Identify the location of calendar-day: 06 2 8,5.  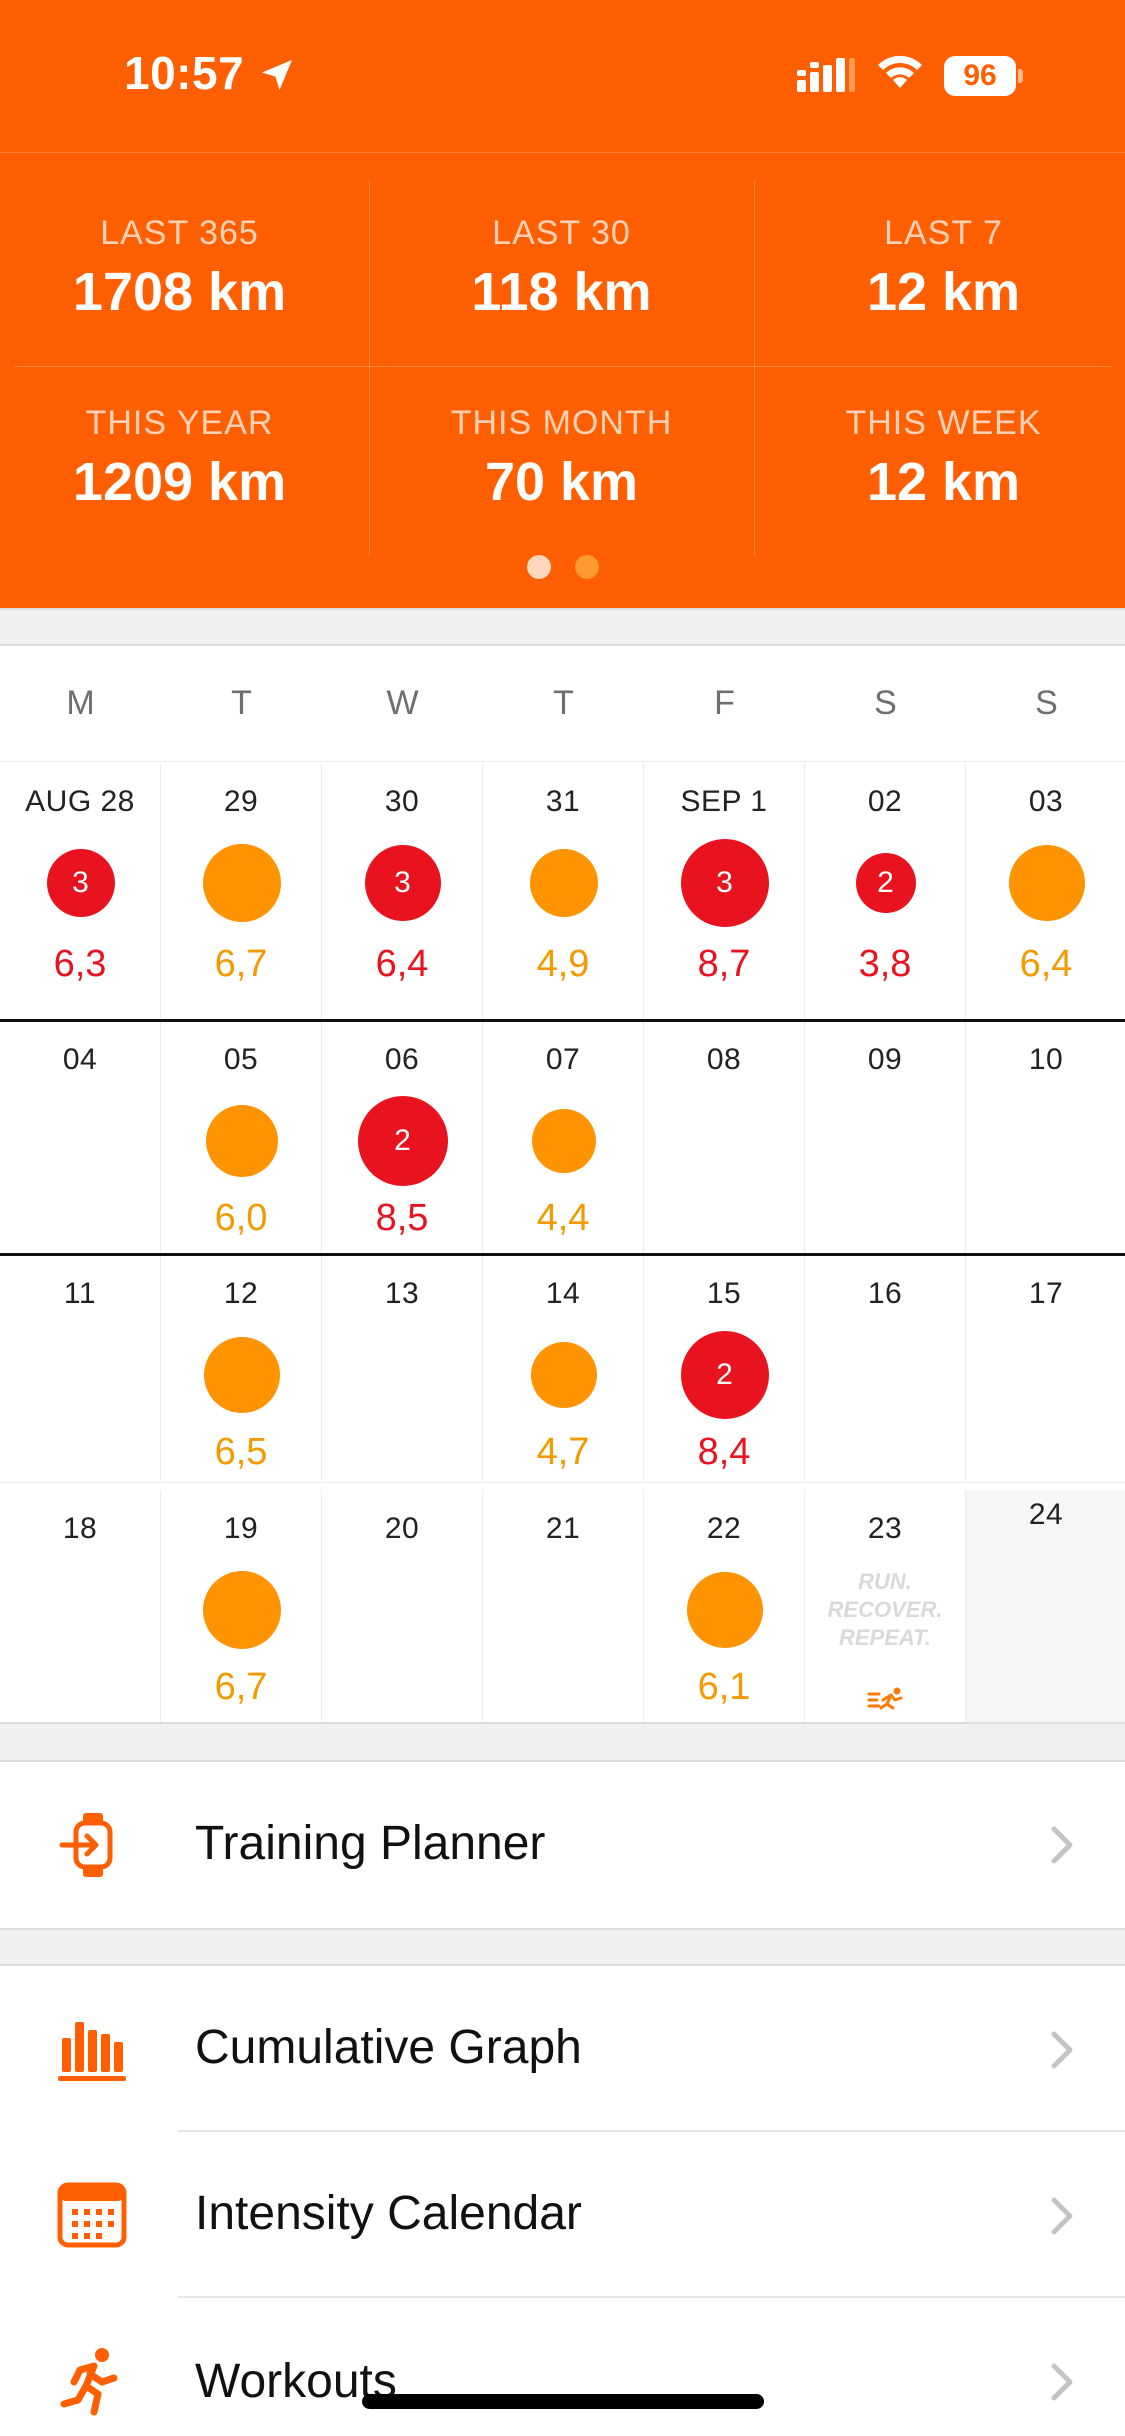
(402, 1137).